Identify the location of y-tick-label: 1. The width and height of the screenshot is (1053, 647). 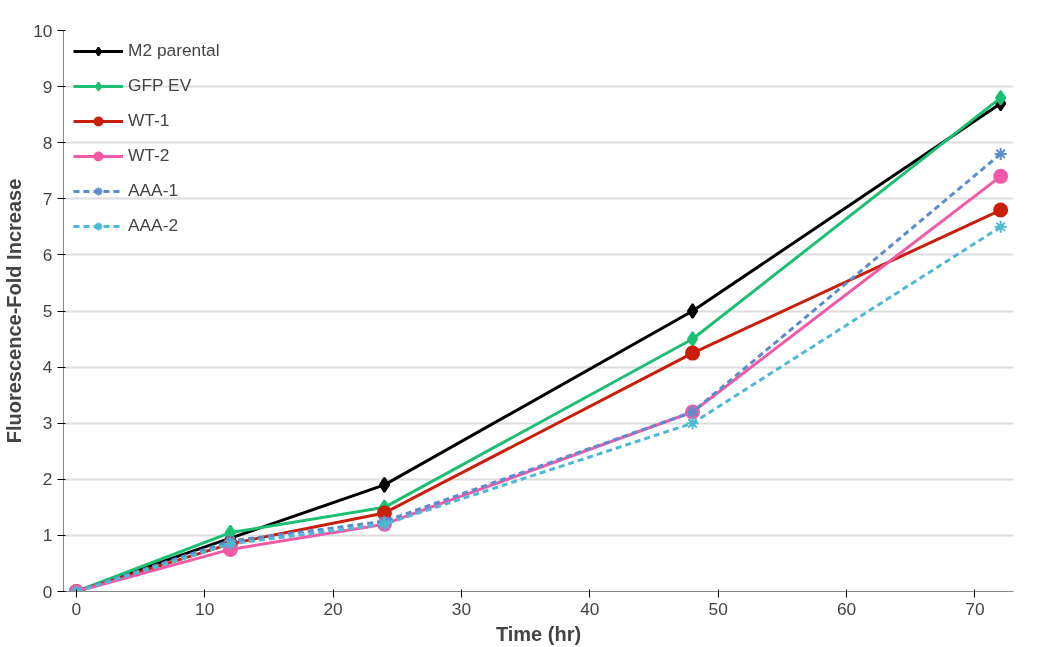
(47, 535).